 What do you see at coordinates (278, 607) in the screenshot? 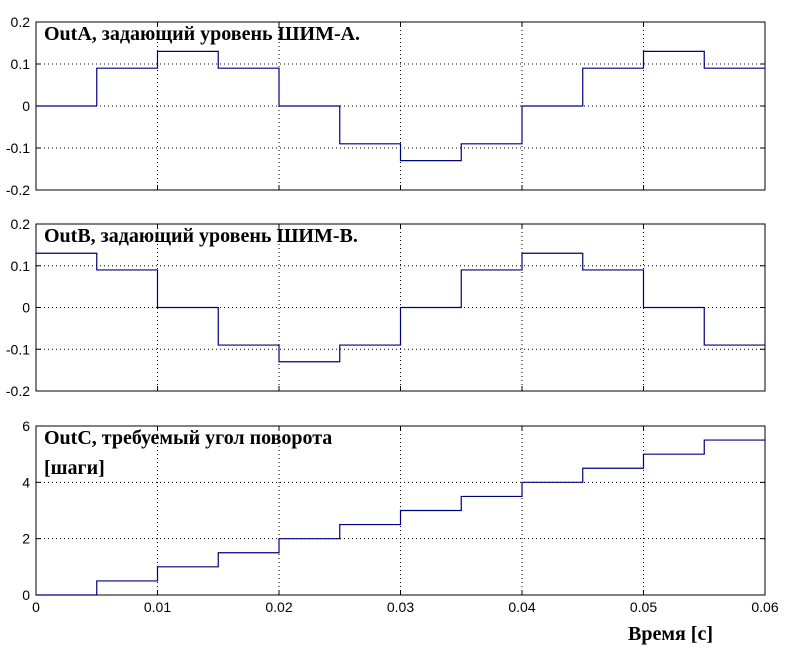
I see `x-tick-label: 0.02` at bounding box center [278, 607].